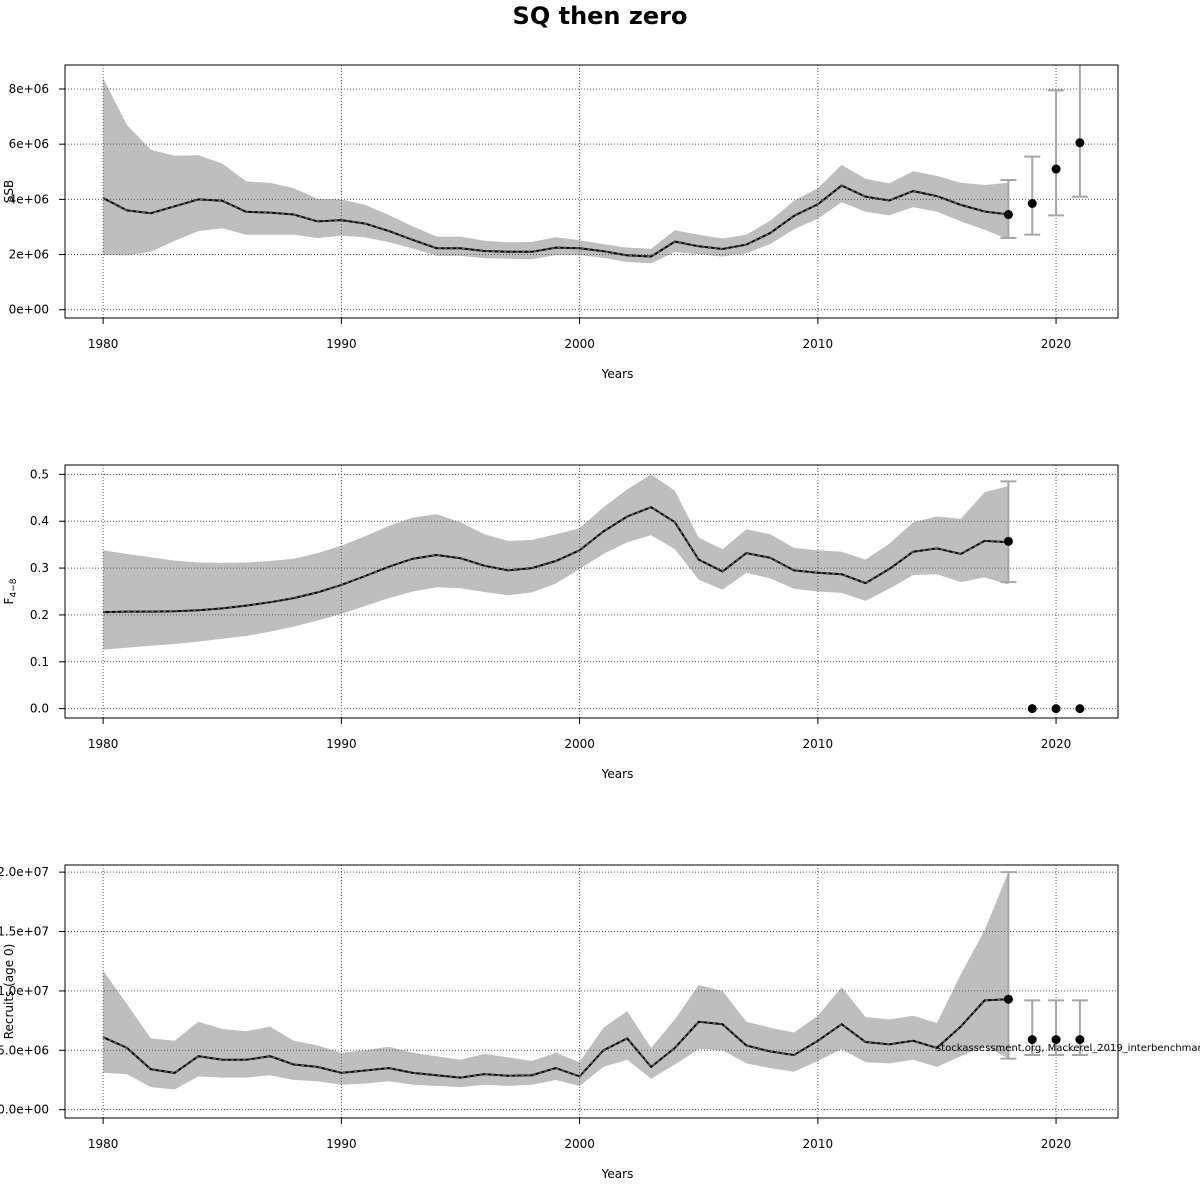  Describe the element at coordinates (556, 559) in the screenshot. I see `fbar-estimate-line-dash` at that location.